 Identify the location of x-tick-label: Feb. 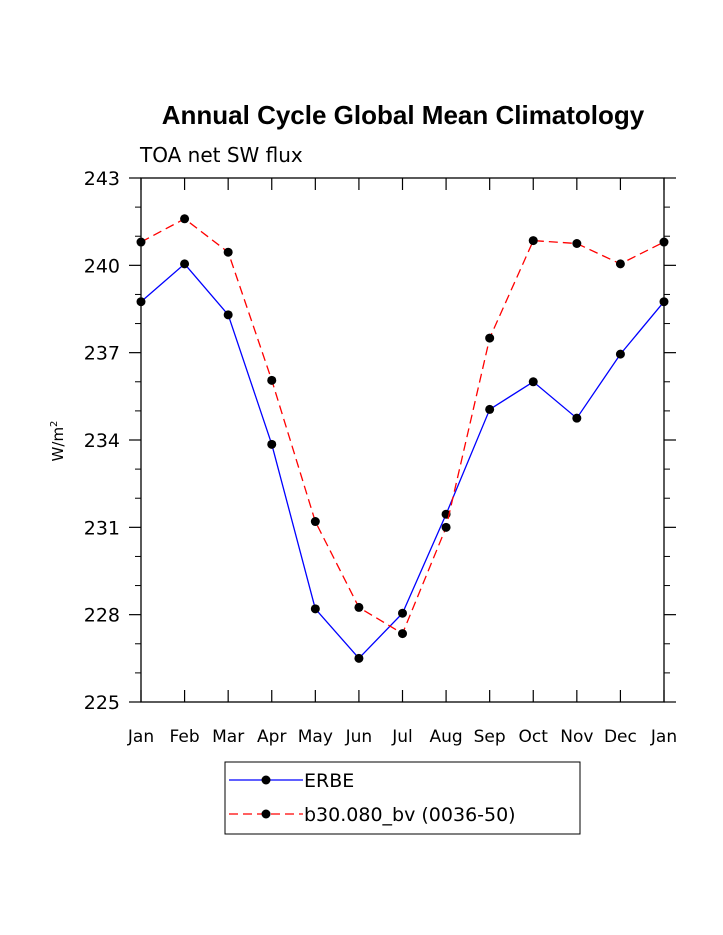
(185, 737).